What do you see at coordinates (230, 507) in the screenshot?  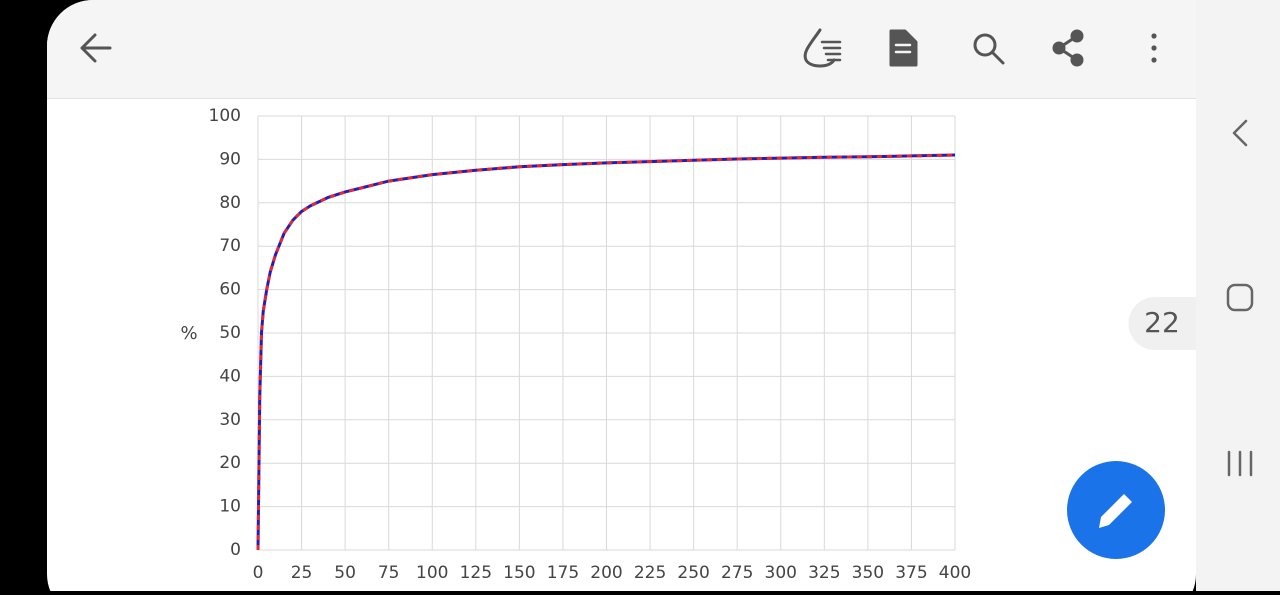 I see `y-tick-label: 10` at bounding box center [230, 507].